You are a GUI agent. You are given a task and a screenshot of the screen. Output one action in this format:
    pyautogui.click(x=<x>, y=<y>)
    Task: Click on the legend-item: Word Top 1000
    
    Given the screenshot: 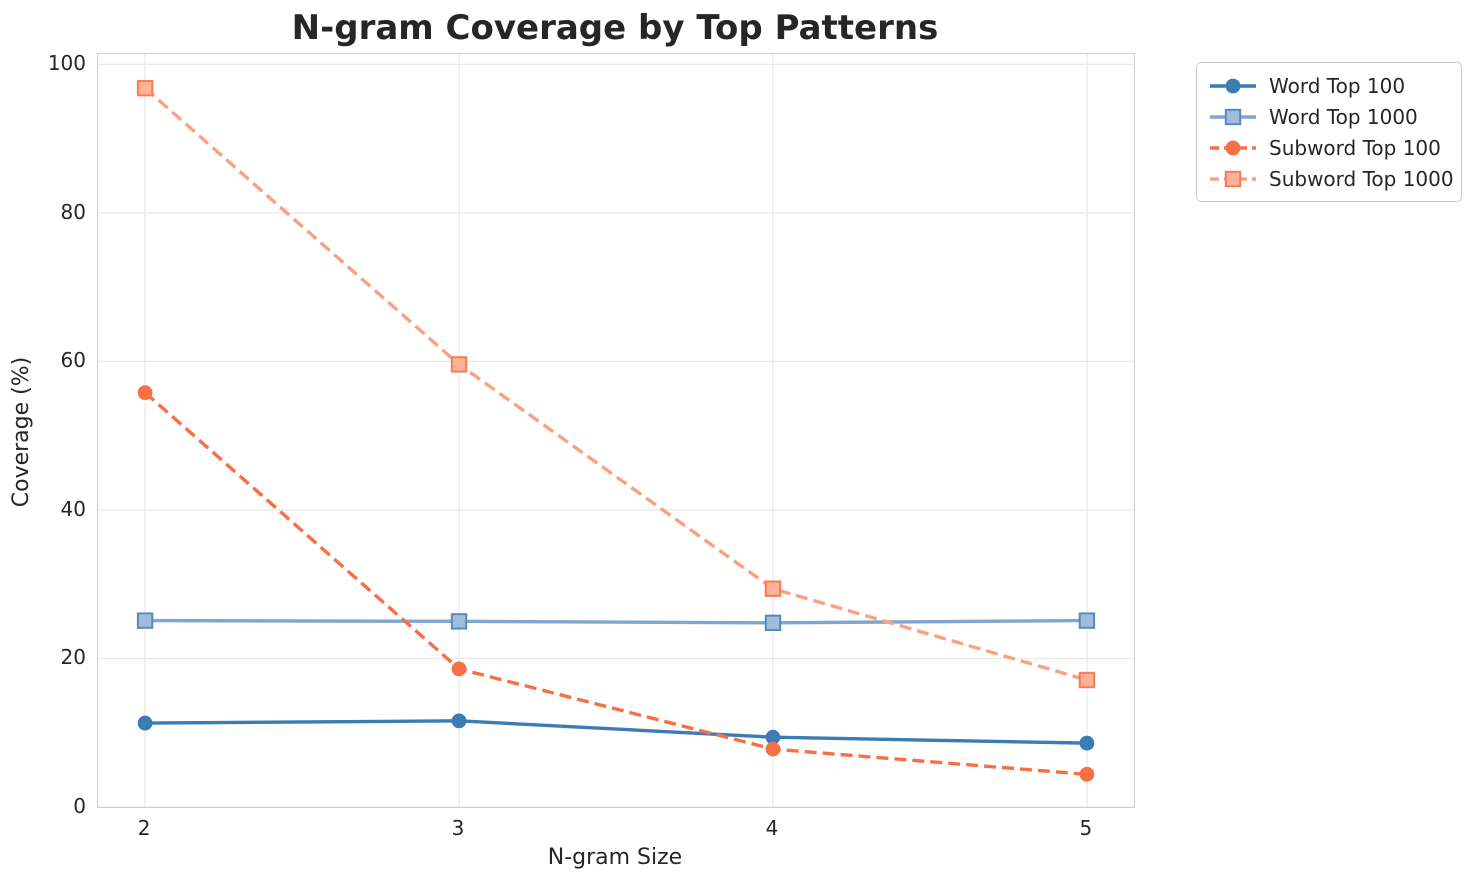 What is the action you would take?
    pyautogui.click(x=1329, y=116)
    